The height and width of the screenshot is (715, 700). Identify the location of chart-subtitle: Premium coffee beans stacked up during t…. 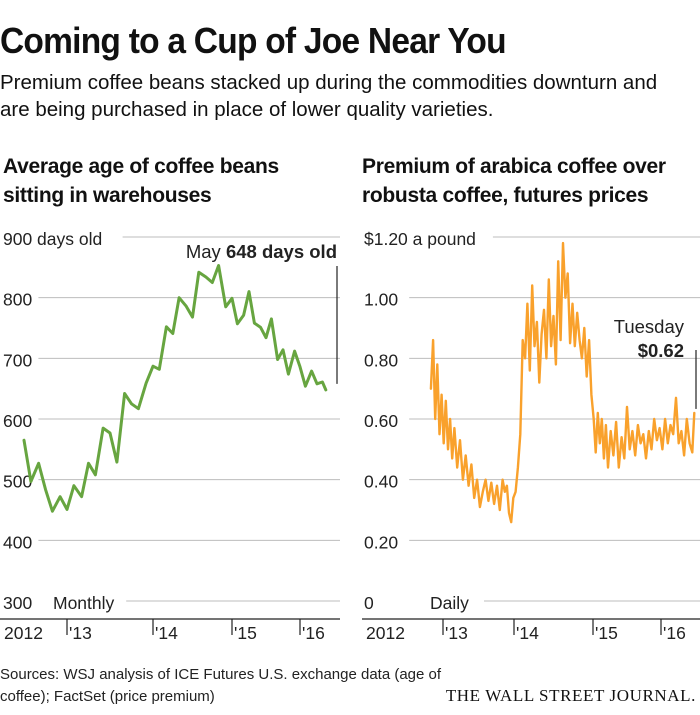
(329, 96).